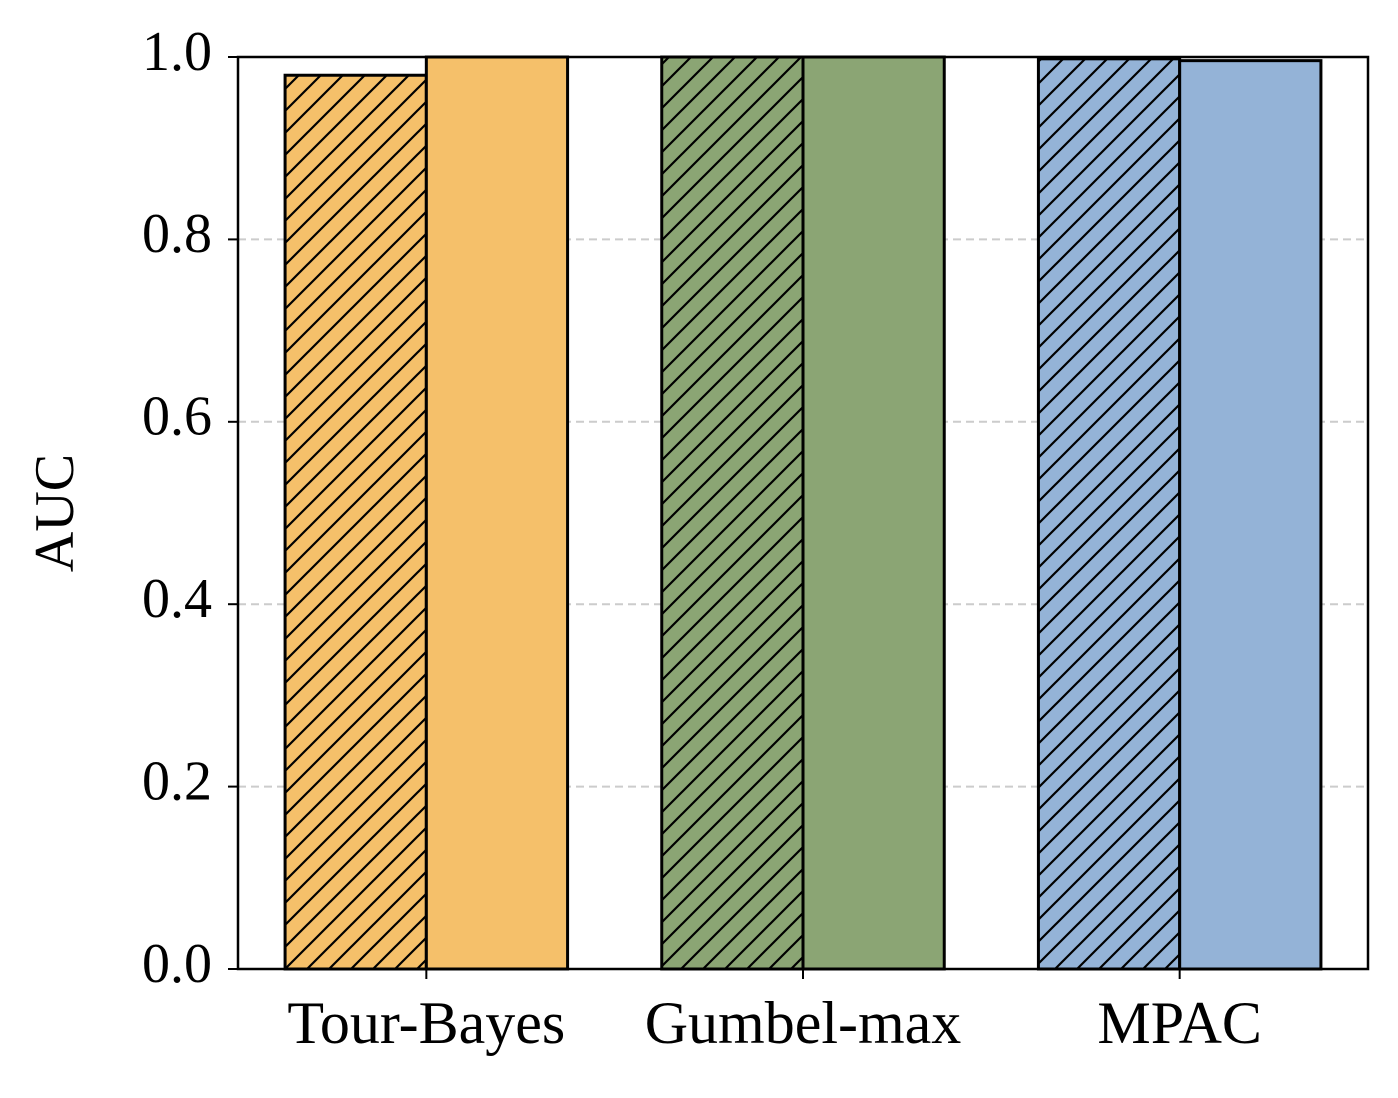  I want to click on x-tick-label: Gumbel-max, so click(803, 1023).